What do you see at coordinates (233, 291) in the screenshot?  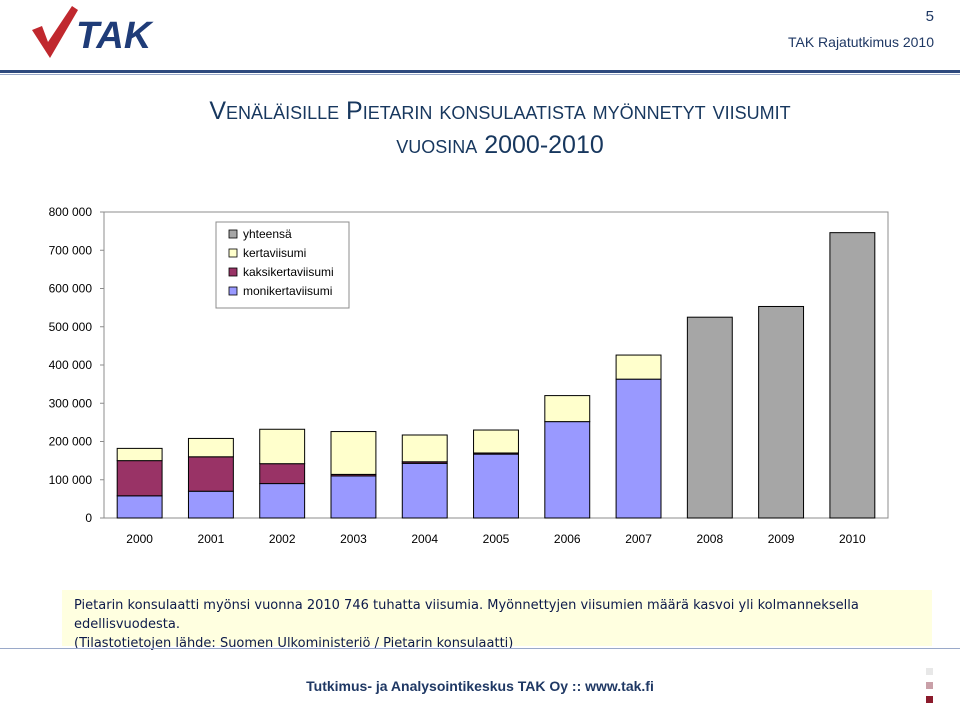 I see `legend-swatch-monikertaviisumi` at bounding box center [233, 291].